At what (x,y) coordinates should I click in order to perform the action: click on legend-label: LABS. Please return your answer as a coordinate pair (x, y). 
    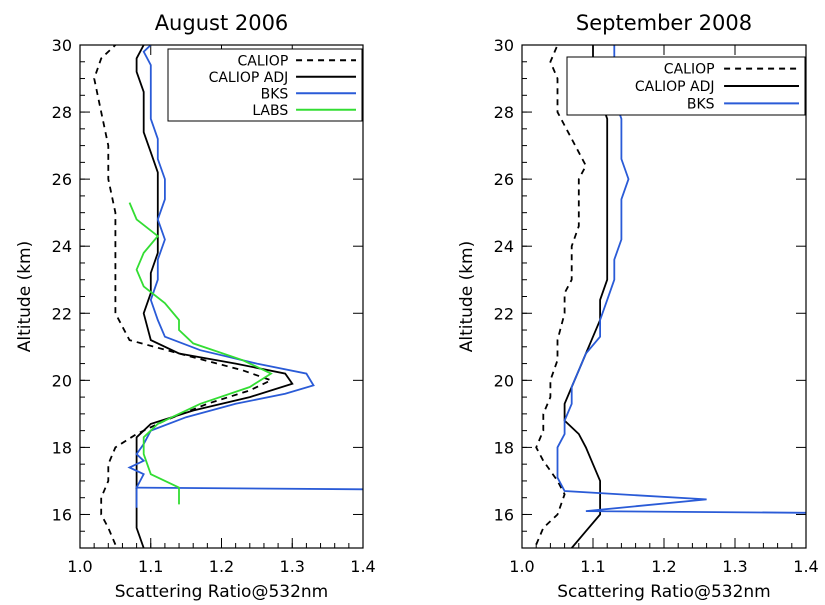
    Looking at the image, I should click on (270, 111).